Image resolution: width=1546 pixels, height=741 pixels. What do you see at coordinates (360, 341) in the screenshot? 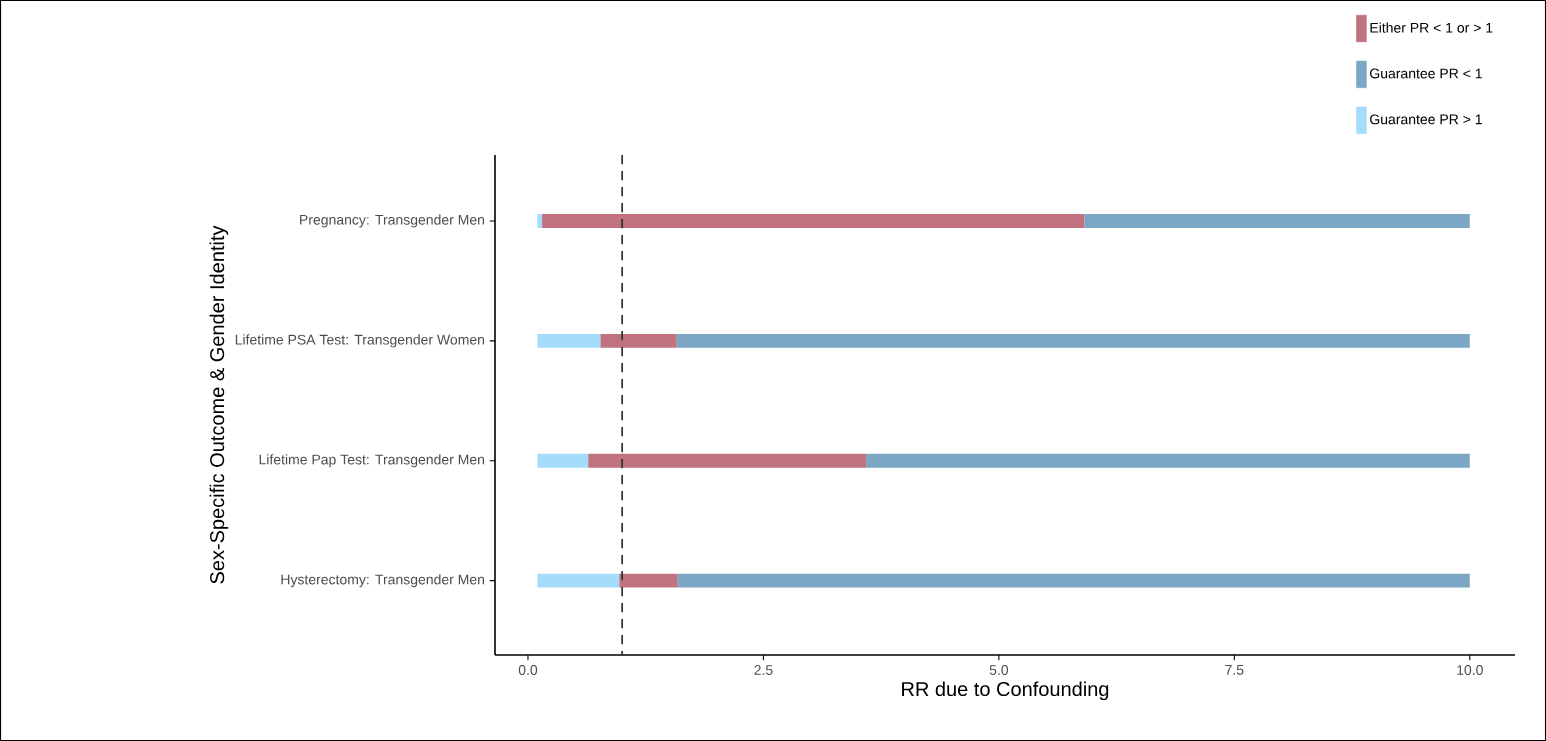
I see `y-tick-label: Lifetime PSA Test: Transgender Women` at bounding box center [360, 341].